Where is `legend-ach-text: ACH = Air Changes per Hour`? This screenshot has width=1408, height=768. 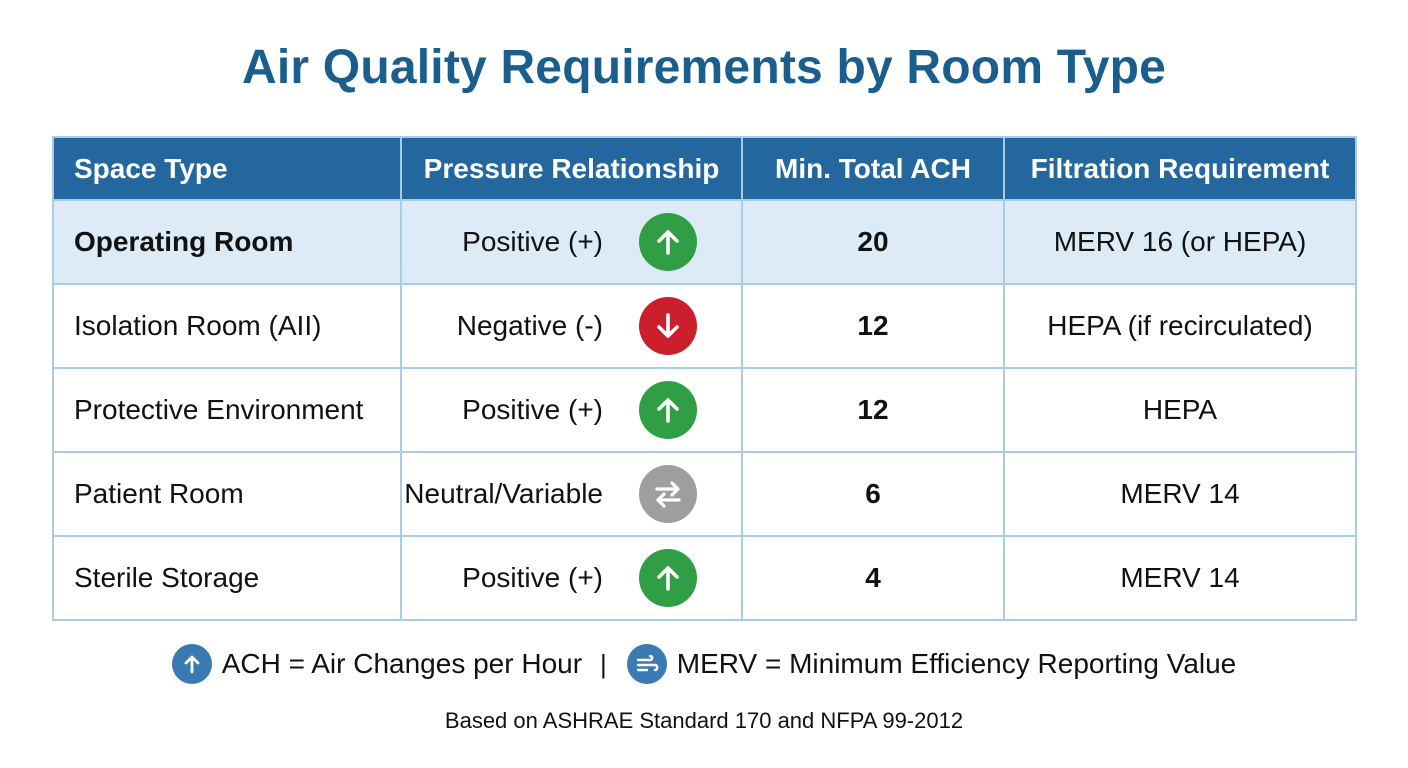 legend-ach-text: ACH = Air Changes per Hour is located at coordinates (402, 663).